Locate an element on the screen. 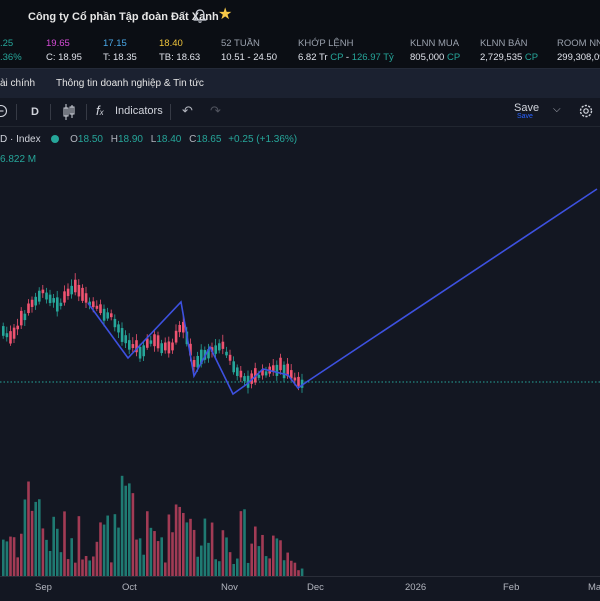 This screenshot has width=600, height=601. foreign-buy-unit: CP is located at coordinates (453, 57).